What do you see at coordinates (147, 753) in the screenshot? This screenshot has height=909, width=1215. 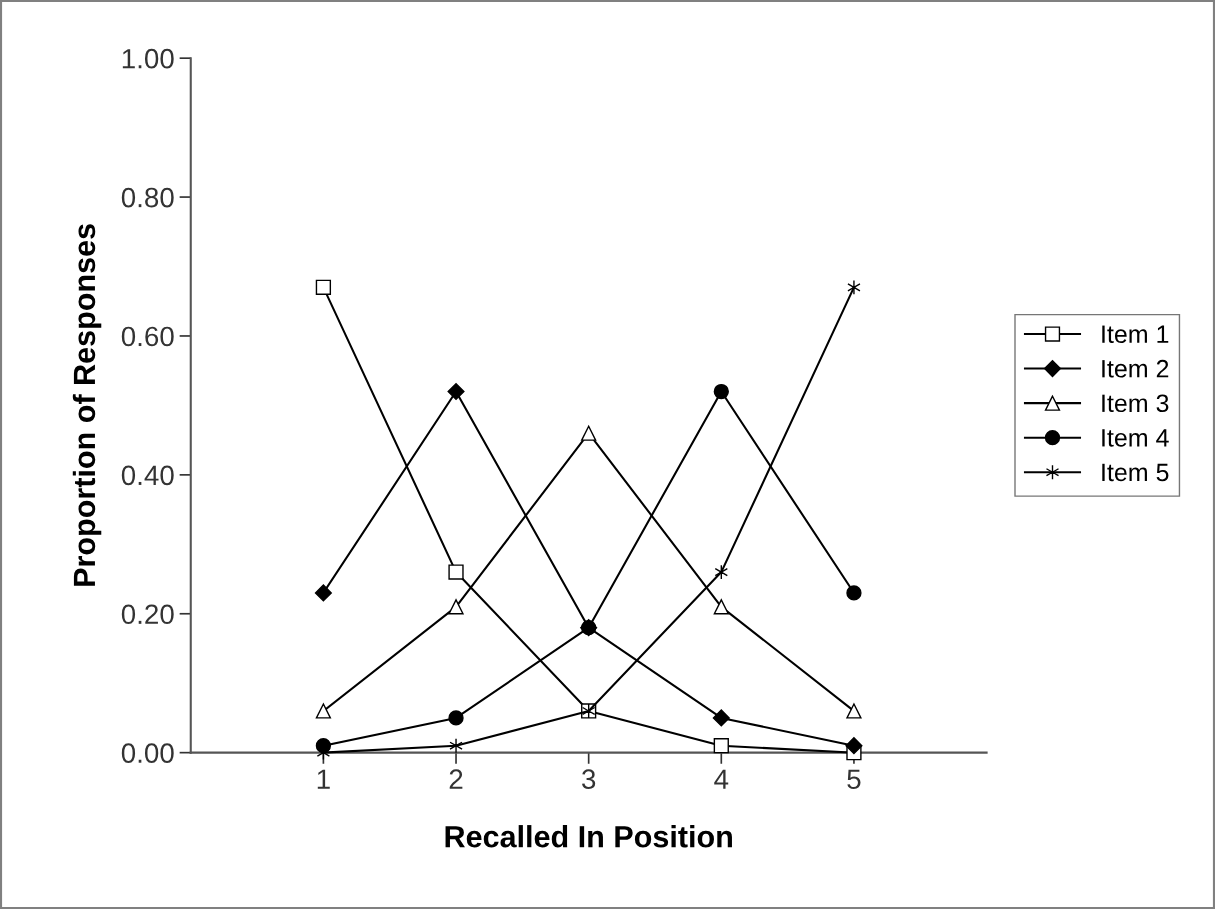 I see `y-tick-label: 0.00` at bounding box center [147, 753].